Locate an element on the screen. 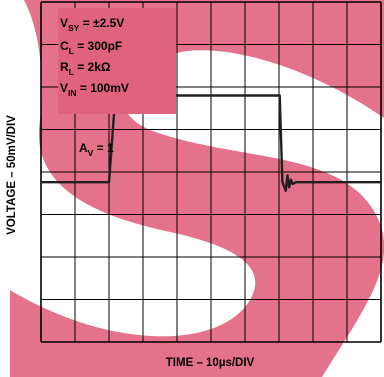 This screenshot has width=384, height=377. annotation-cl: CL = 300pF is located at coordinates (91, 47).